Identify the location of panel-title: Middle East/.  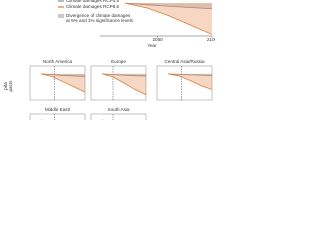
(58, 109).